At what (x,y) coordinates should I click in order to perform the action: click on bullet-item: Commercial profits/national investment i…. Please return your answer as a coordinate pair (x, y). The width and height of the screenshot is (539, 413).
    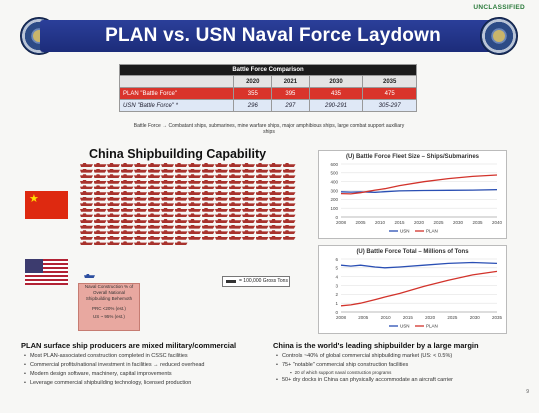
    Looking at the image, I should click on (149, 365).